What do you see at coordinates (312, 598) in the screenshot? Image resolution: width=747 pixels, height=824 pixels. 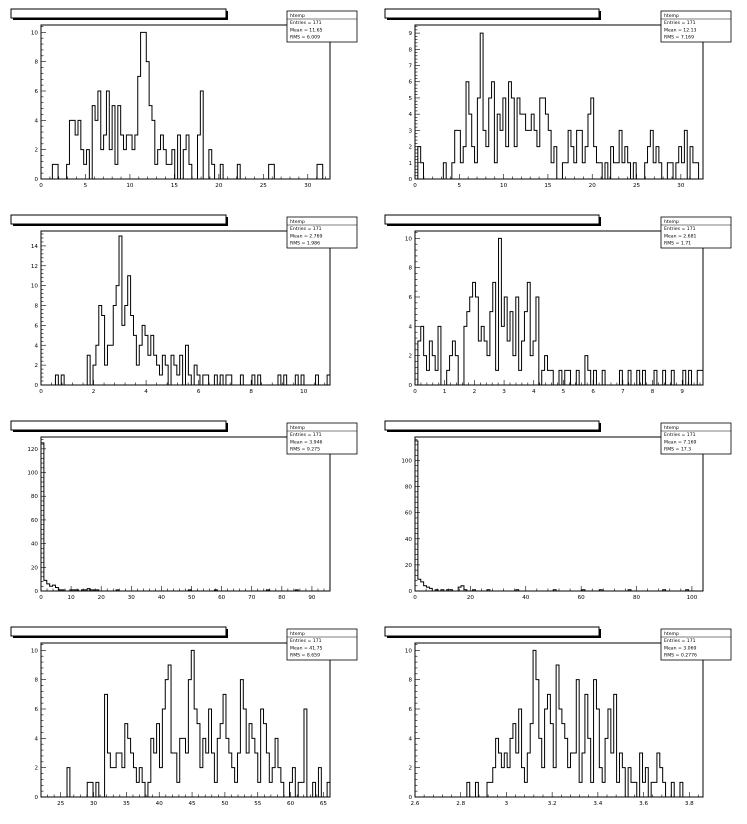 I see `x-tick-label: 90` at bounding box center [312, 598].